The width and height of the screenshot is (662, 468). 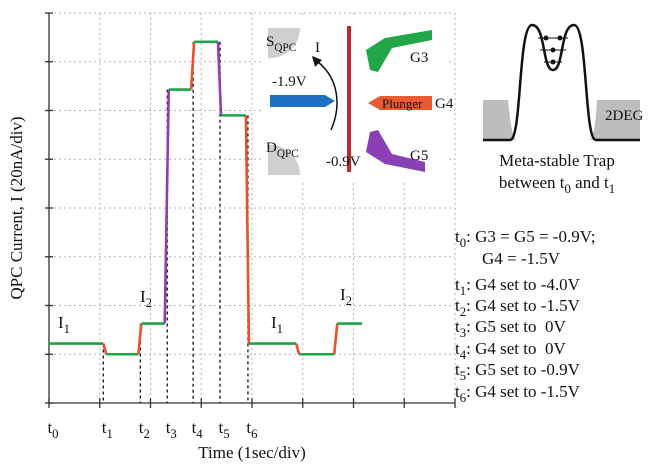 I want to click on x-tick-label: t3, so click(x=171, y=429).